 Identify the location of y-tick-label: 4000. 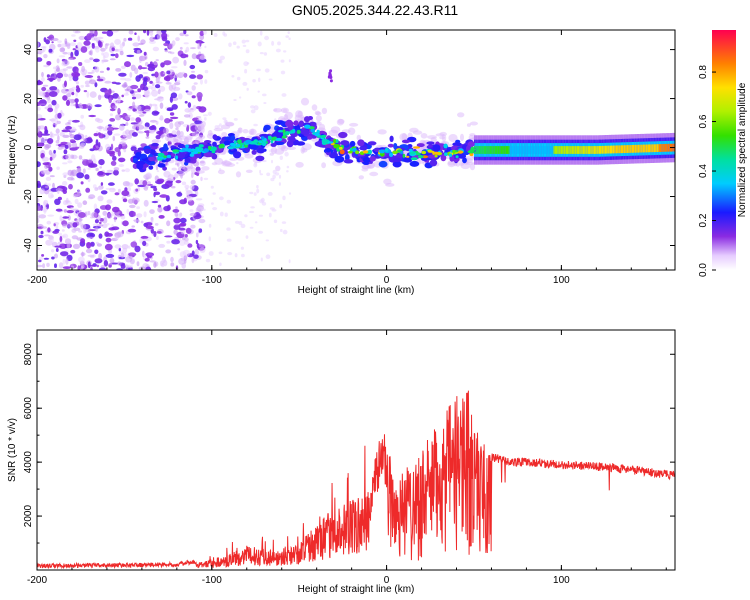
(28, 462).